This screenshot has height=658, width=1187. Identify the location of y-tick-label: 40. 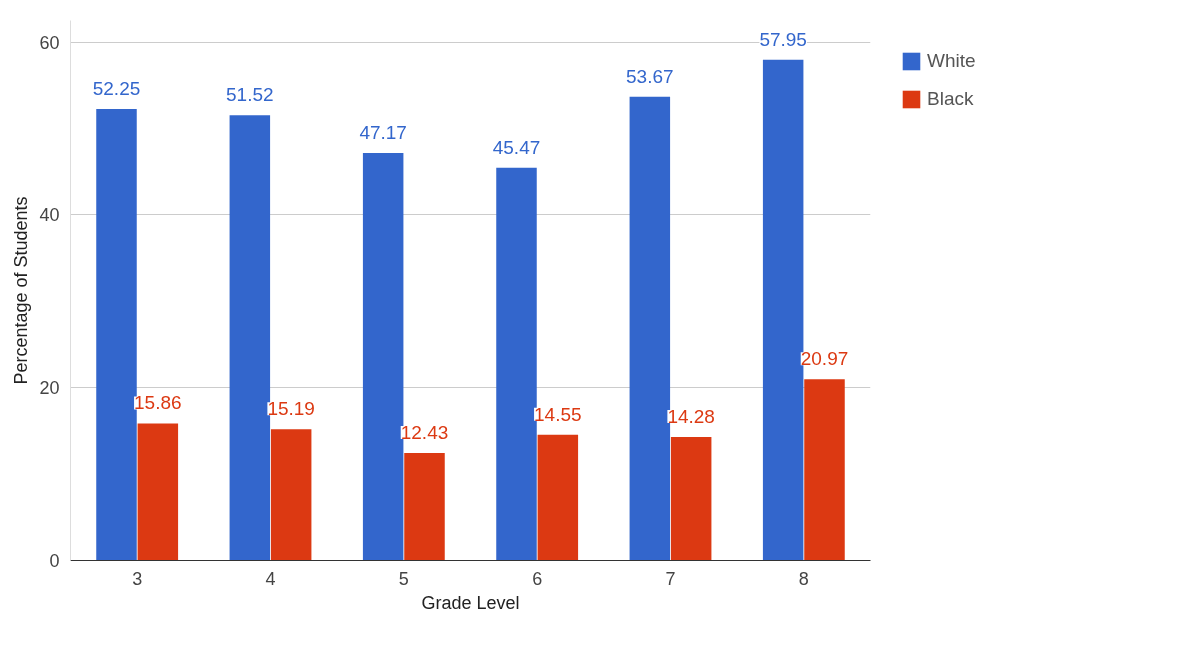
(49, 215).